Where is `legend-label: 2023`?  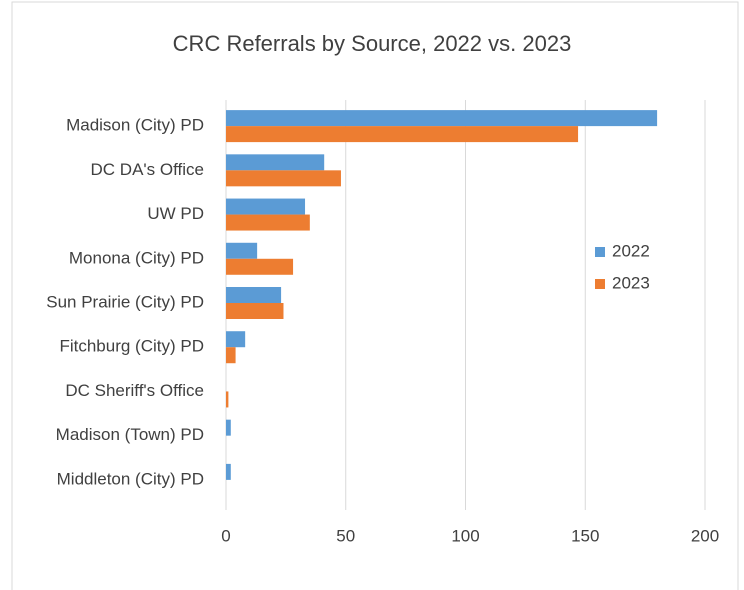
legend-label: 2023 is located at coordinates (631, 282).